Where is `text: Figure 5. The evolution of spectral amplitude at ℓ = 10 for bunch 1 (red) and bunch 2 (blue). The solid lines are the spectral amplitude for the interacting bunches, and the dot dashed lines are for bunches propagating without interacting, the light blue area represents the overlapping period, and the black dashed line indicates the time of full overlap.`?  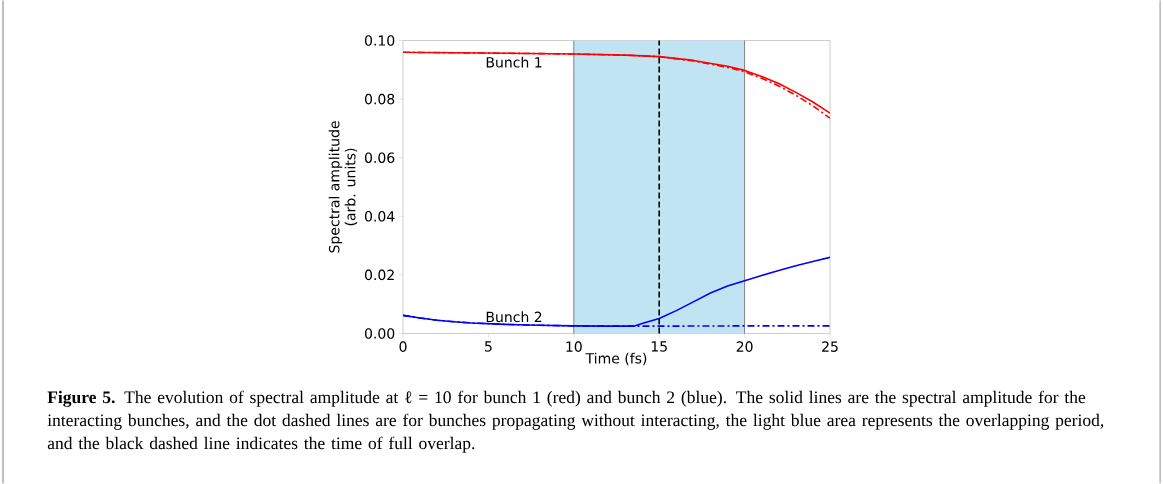 text: Figure 5. The evolution of spectral amplitude at ℓ = 10 for bunch 1 (red) and bunch 2 (blue). The solid lines are the spectral amplitude for the interacting bunches, and the dot dashed lines are for bunches propagating without interacting, the light blue area represents the overlapping period, and the black dashed line indicates the time of full overlap. is located at coordinates (575, 421).